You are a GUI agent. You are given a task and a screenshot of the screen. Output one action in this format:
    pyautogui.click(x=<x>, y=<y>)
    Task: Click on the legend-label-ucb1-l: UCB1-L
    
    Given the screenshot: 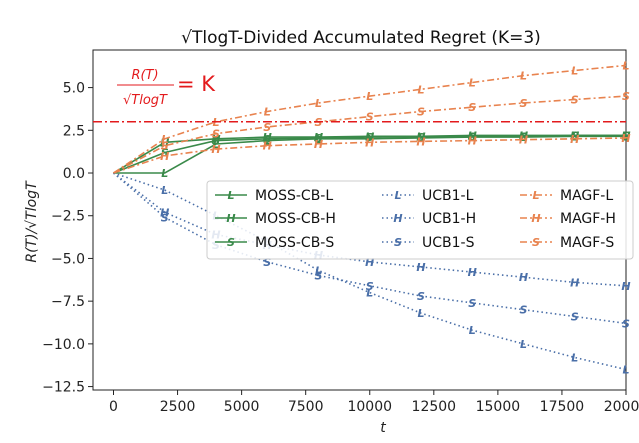 What is the action you would take?
    pyautogui.click(x=448, y=196)
    